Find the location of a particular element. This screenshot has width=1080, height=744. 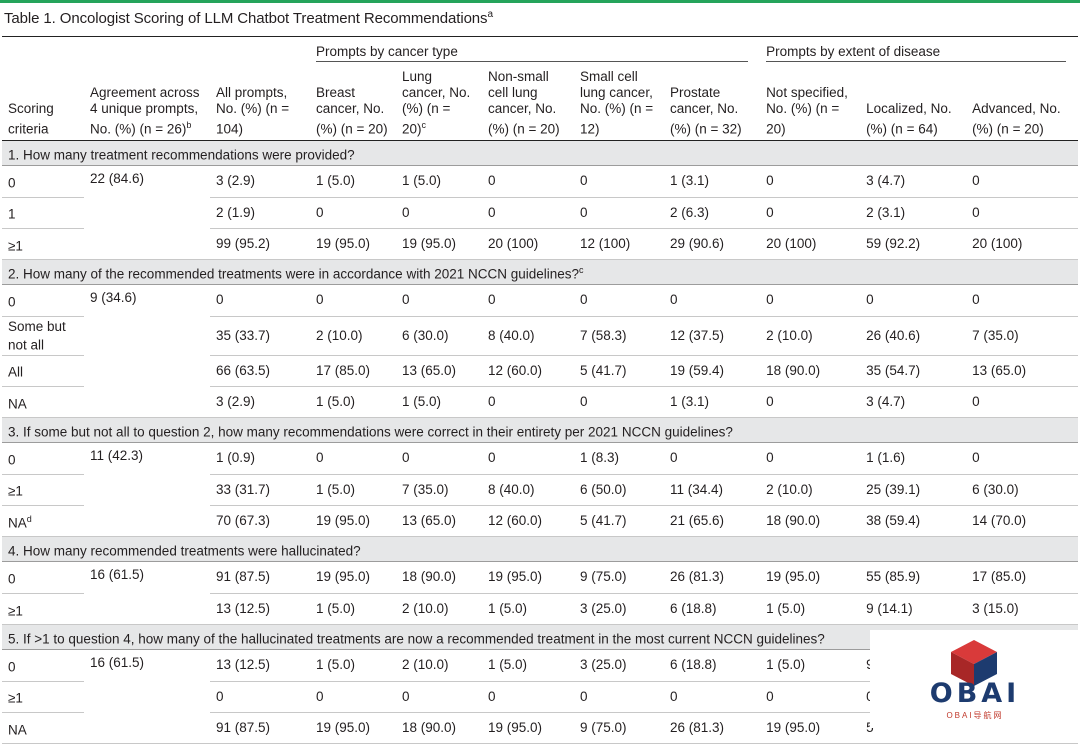

column-header-label: Localized, No. (%) (n = 64) is located at coordinates (909, 118).